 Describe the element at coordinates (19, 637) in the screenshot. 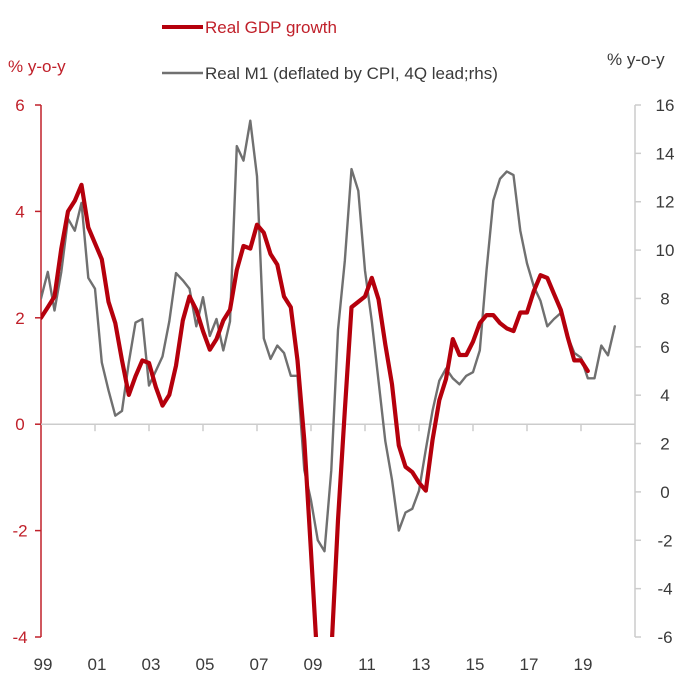

I see `left-axis-tick-label: -4` at that location.